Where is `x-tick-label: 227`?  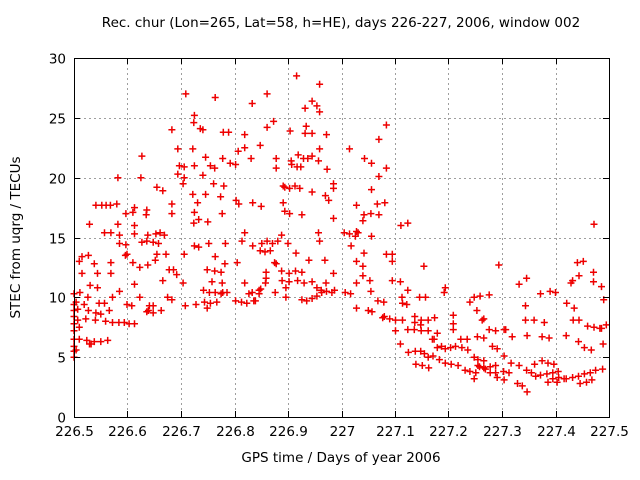 x-tick-label: 227 is located at coordinates (343, 432).